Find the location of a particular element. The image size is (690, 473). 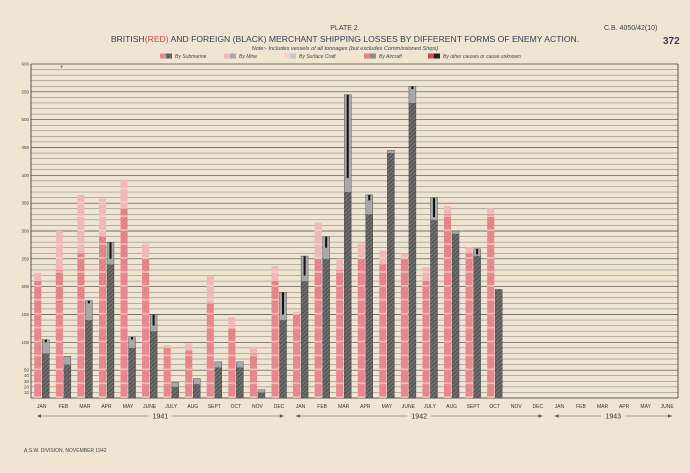

x-tick-label: JULY is located at coordinates (171, 407).